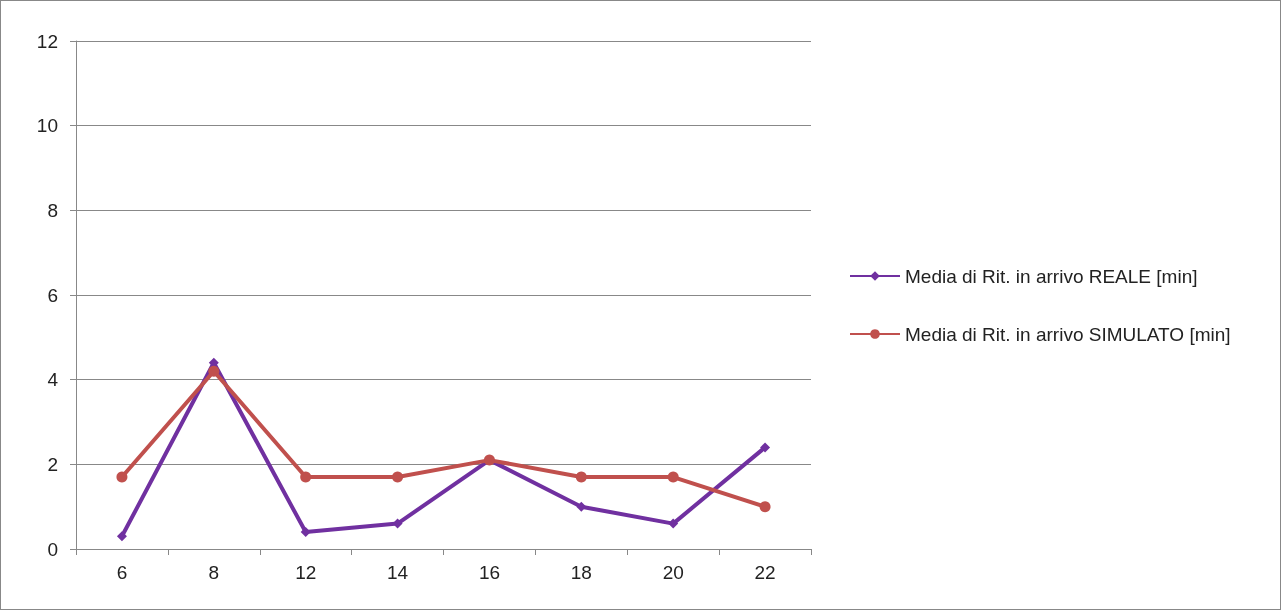  What do you see at coordinates (53, 380) in the screenshot?
I see `y-tick-label: 4` at bounding box center [53, 380].